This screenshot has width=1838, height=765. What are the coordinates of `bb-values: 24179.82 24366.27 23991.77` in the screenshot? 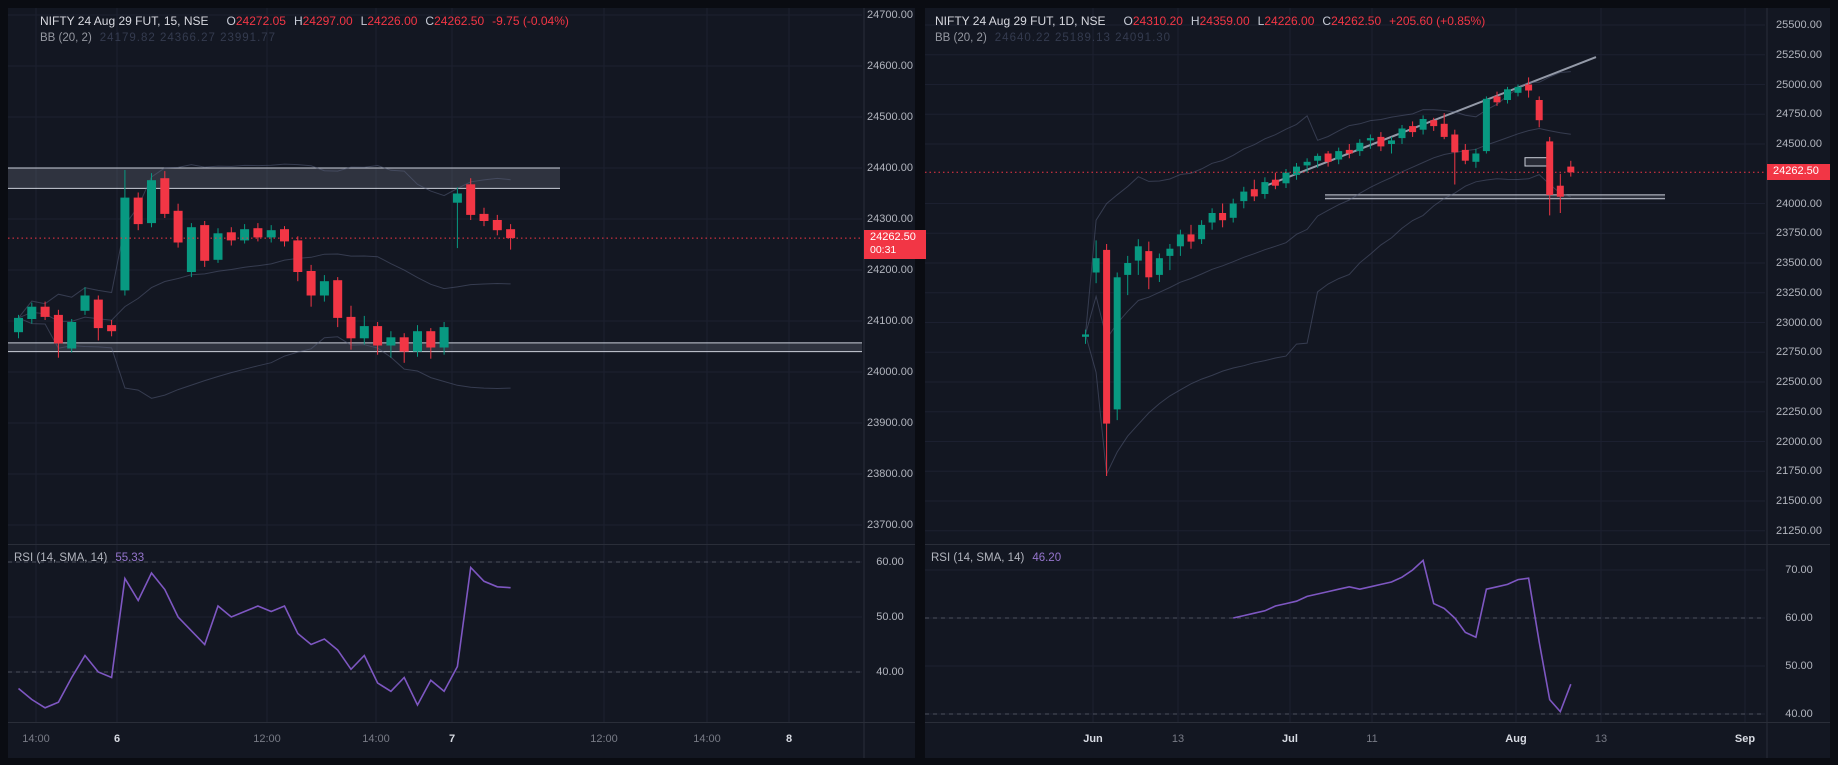 It's located at (188, 38).